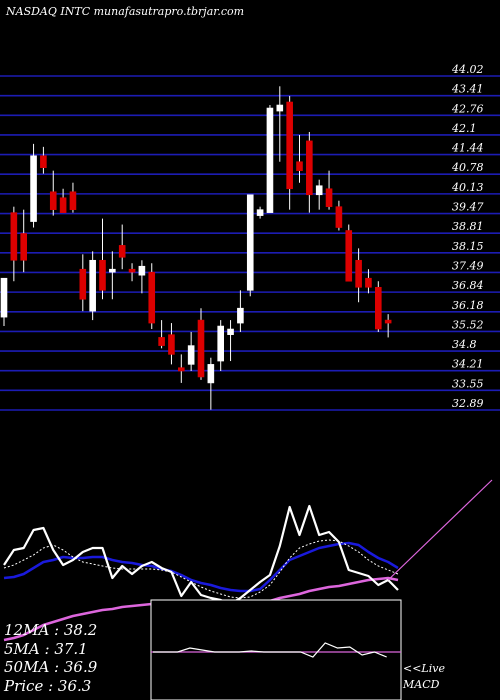 This screenshot has width=500, height=700. I want to click on signal-line, so click(201, 569).